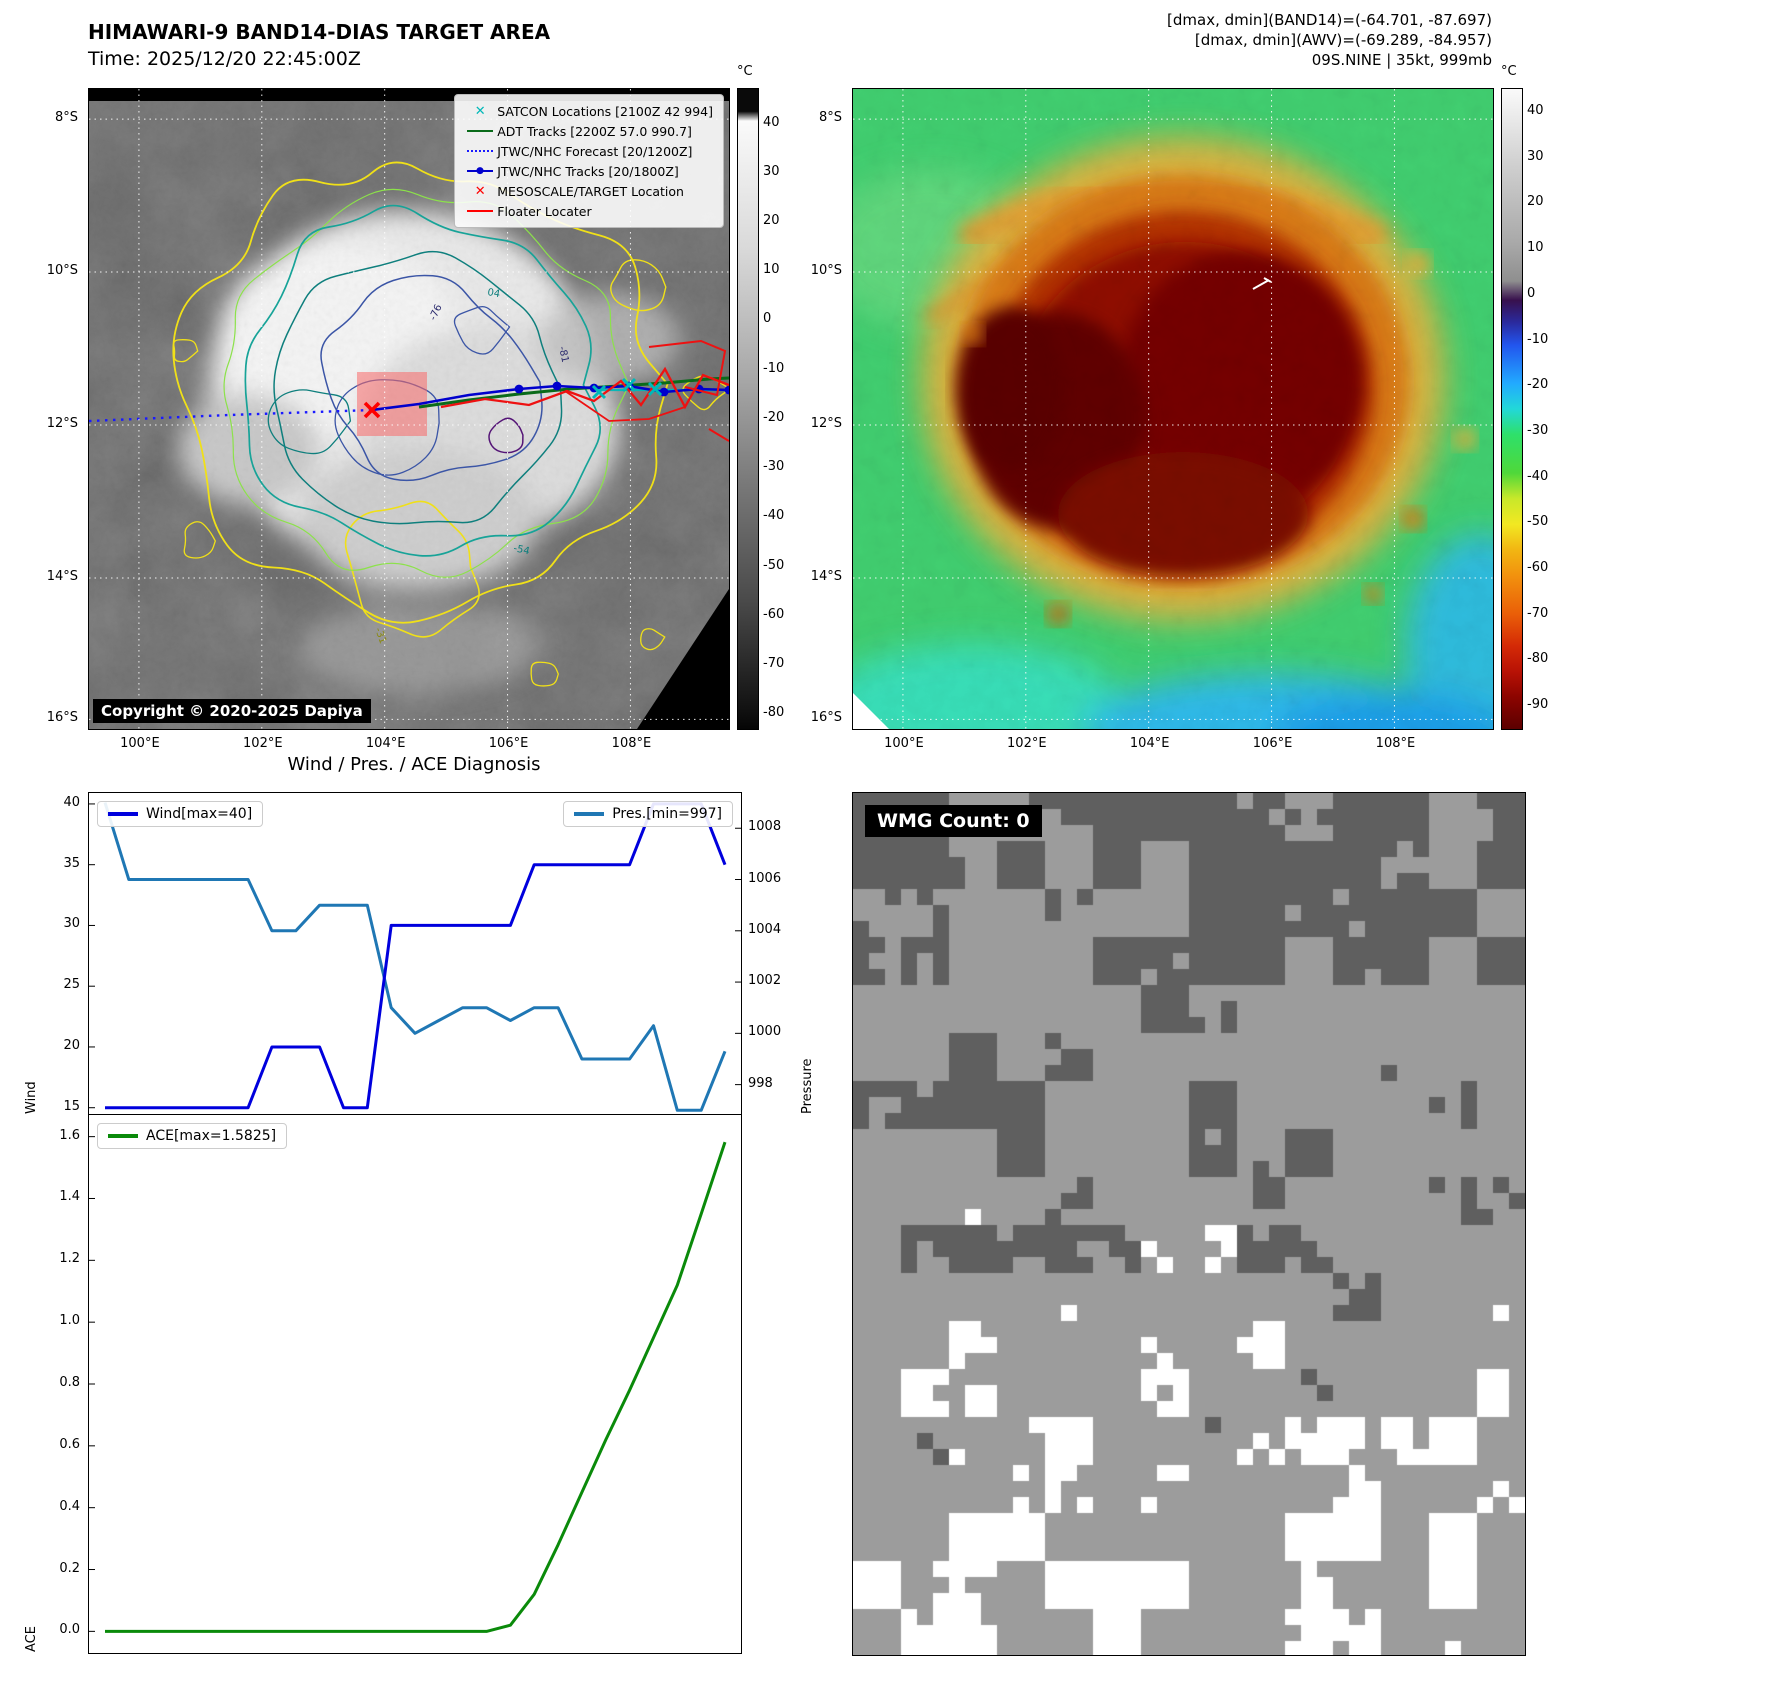  Describe the element at coordinates (1401, 60) in the screenshot. I see `storm-id-label: 09S.NINE | 35kt, 999mb` at that location.